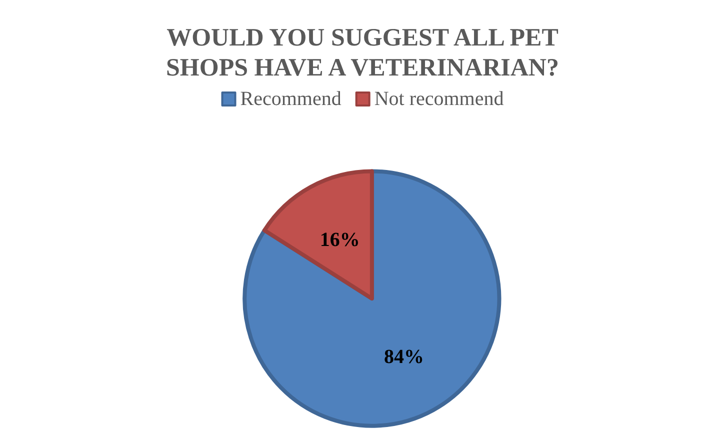  Describe the element at coordinates (439, 99) in the screenshot. I see `legend-label: Not recommend` at that location.